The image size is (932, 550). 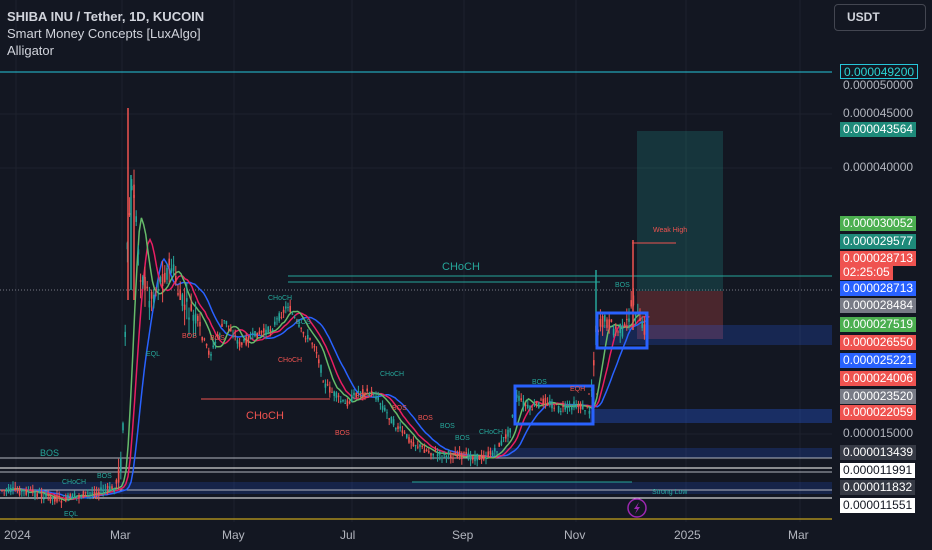 I want to click on indicator-smc: Smart Money Concepts [LuxAlgo], so click(x=104, y=33).